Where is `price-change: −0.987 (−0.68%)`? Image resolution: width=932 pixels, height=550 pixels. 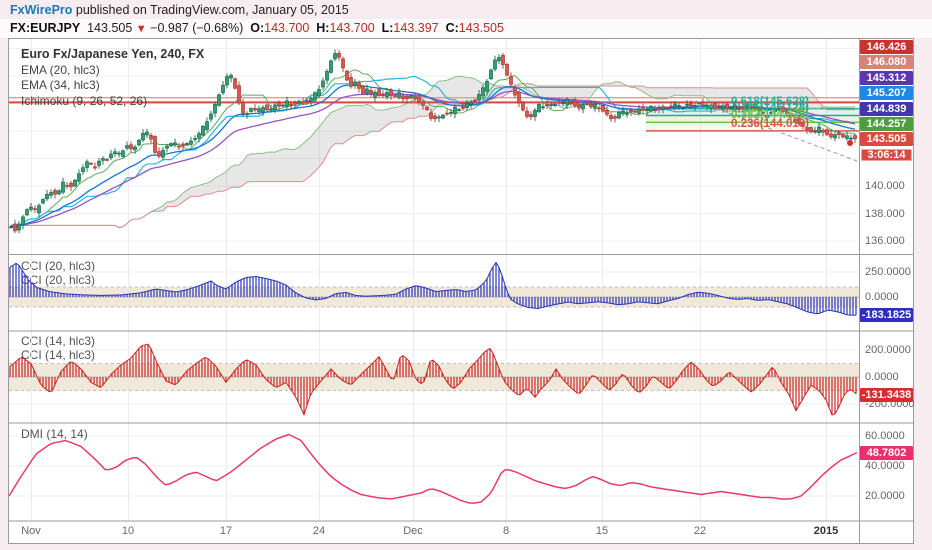 price-change: −0.987 (−0.68%) is located at coordinates (197, 28).